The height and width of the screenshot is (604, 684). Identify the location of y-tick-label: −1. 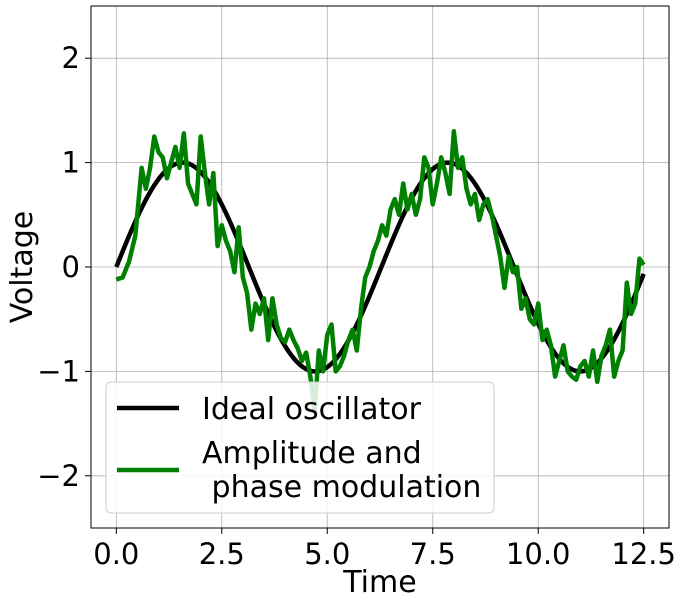
(58, 371).